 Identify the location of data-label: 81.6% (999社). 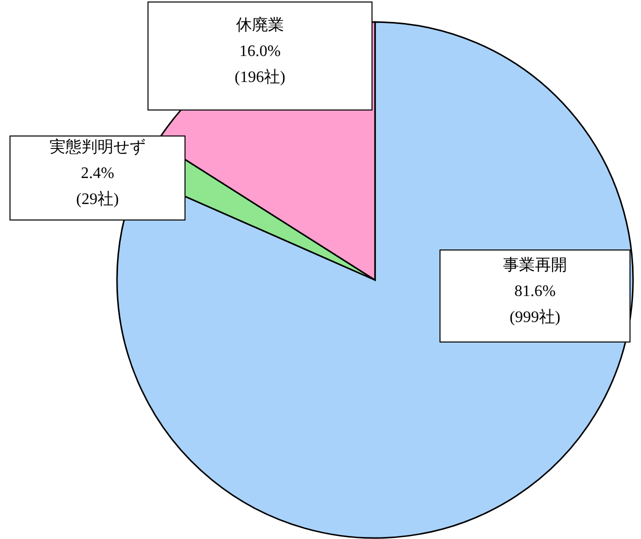
(535, 304).